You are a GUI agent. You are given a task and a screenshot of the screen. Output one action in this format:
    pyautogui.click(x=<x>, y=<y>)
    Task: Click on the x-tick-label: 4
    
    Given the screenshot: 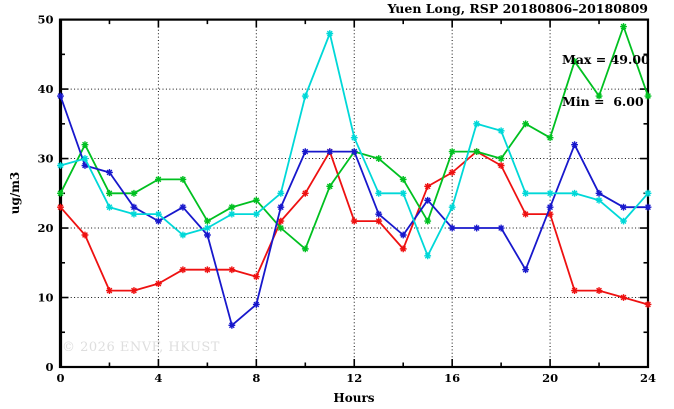 What is the action you would take?
    pyautogui.click(x=158, y=378)
    